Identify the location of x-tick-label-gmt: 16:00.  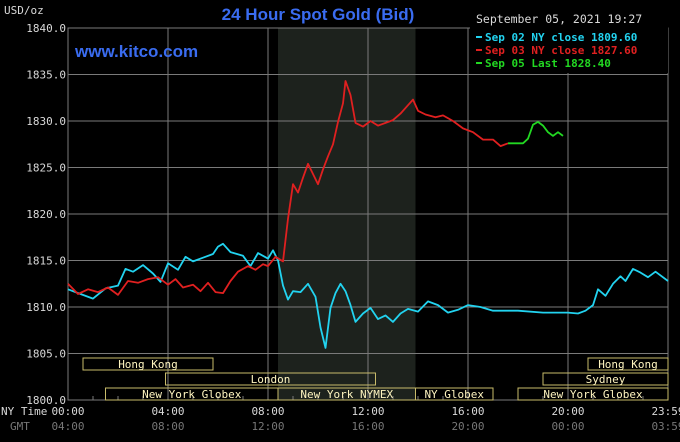
(367, 426).